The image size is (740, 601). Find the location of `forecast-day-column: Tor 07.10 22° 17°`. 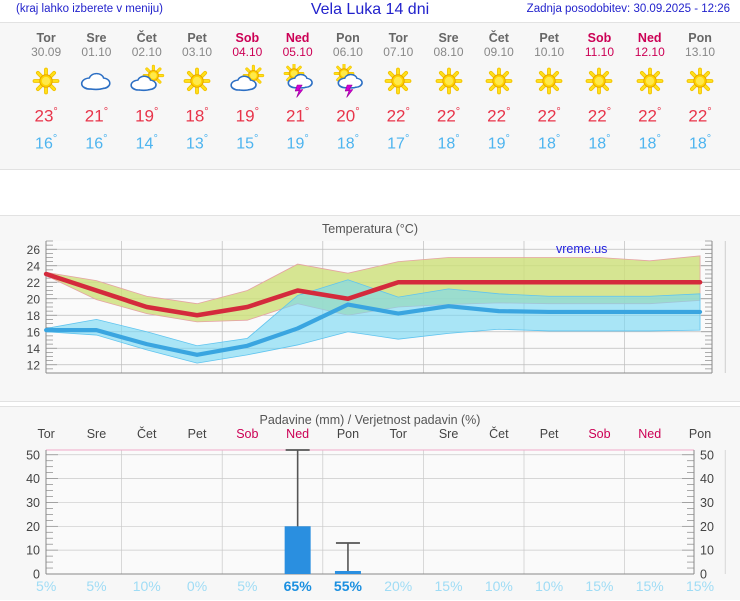

forecast-day-column: Tor 07.10 22° 17° is located at coordinates (398, 97).